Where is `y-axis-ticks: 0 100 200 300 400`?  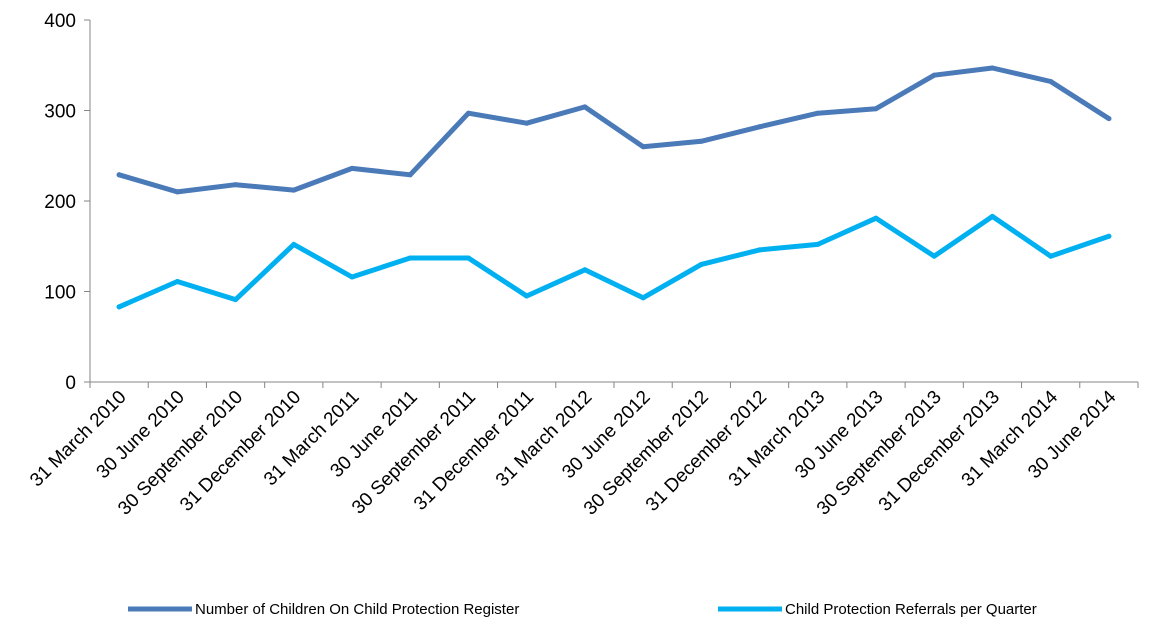
y-axis-ticks: 0 100 200 300 400 is located at coordinates (67, 202).